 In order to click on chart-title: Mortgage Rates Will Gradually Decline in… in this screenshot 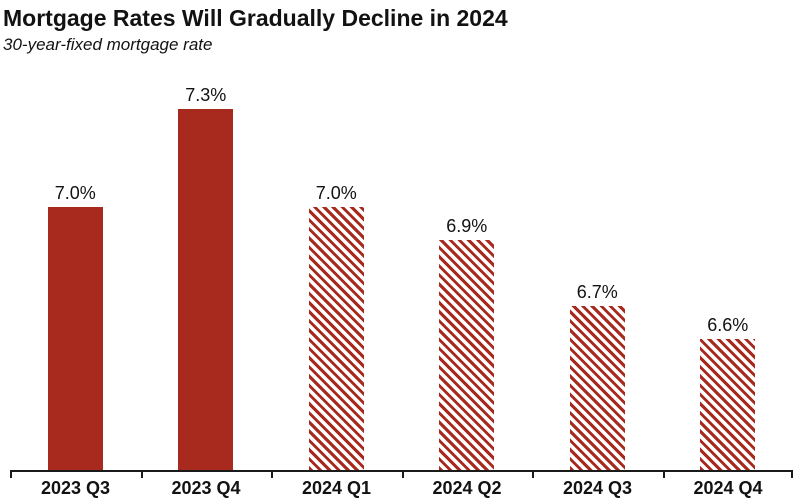, I will do `click(255, 18)`.